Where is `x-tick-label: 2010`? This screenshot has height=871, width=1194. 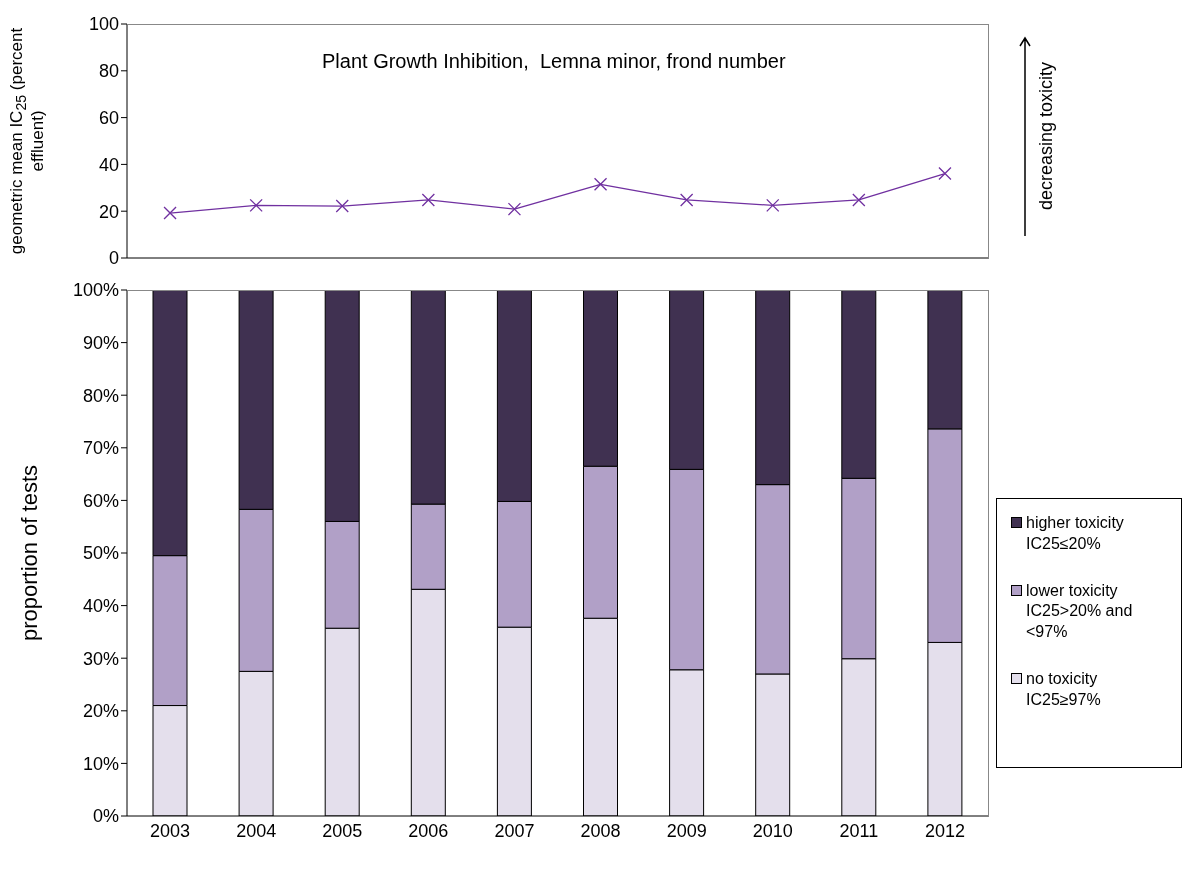
x-tick-label: 2010 is located at coordinates (772, 830).